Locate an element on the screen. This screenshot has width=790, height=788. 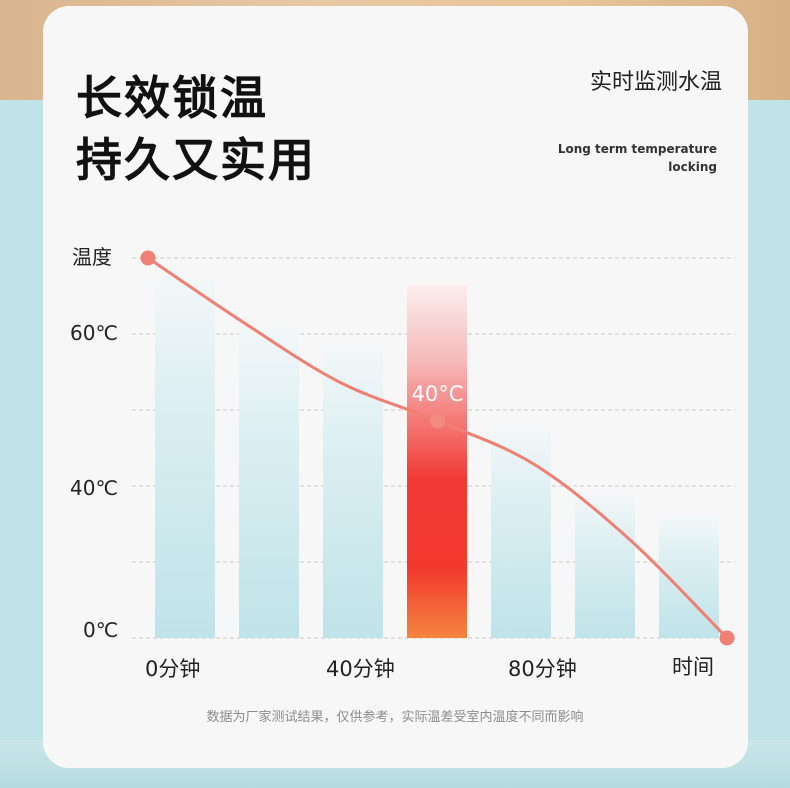
tagline-english: Long term temperature locking is located at coordinates (637, 158).